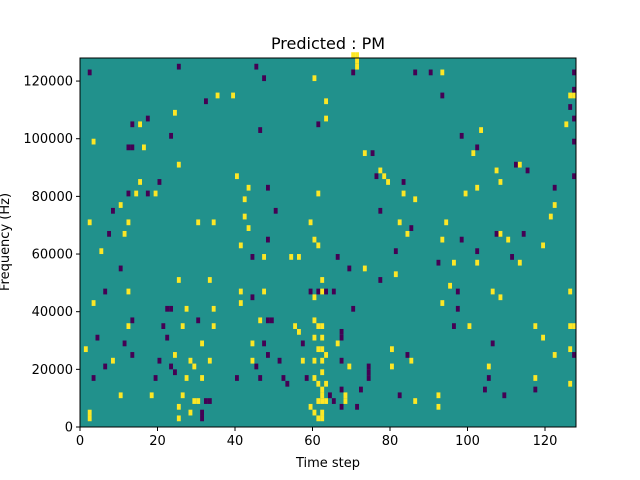  What do you see at coordinates (312, 441) in the screenshot?
I see `x-tick-label: 60` at bounding box center [312, 441].